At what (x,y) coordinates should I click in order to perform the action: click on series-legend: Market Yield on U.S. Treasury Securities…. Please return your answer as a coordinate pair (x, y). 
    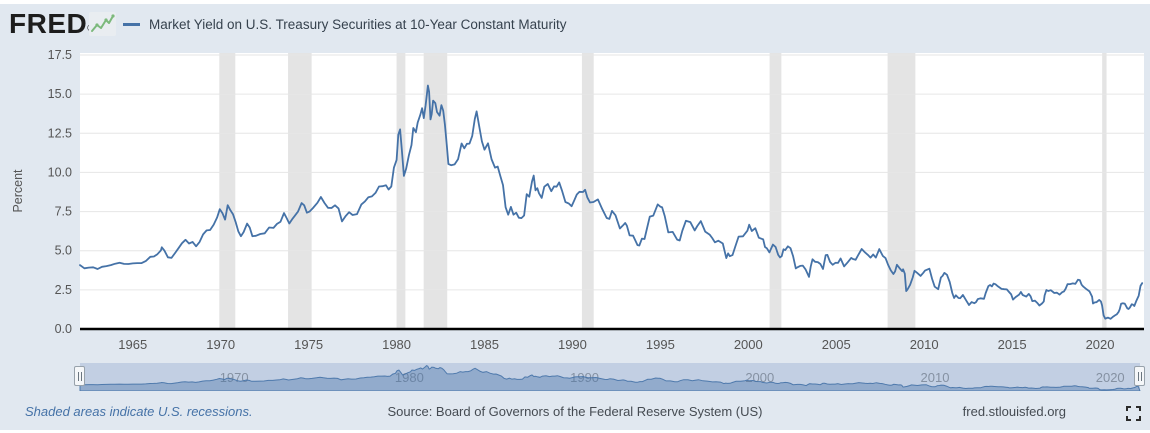
    Looking at the image, I should click on (344, 24).